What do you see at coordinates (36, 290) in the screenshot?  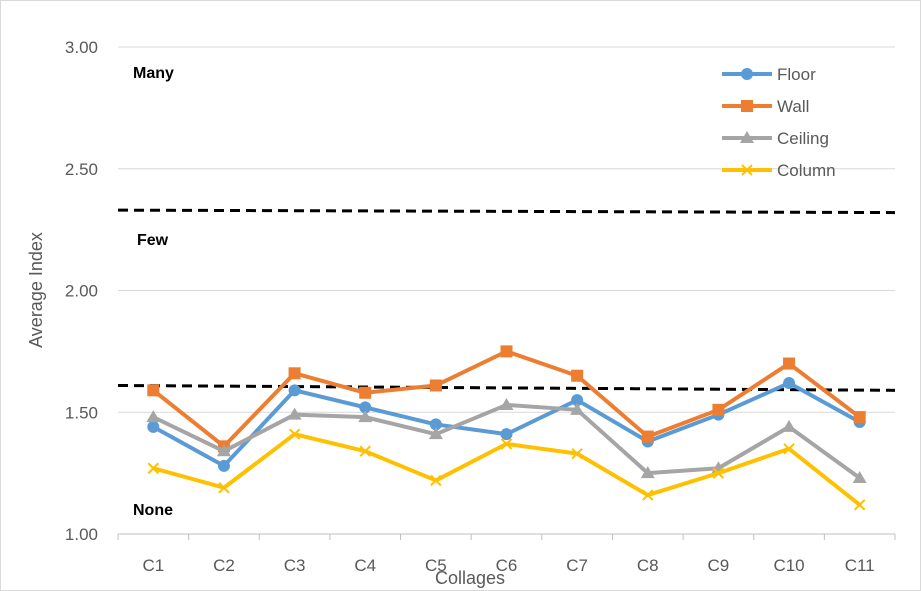 I see `y-axis-title: Average Index` at bounding box center [36, 290].